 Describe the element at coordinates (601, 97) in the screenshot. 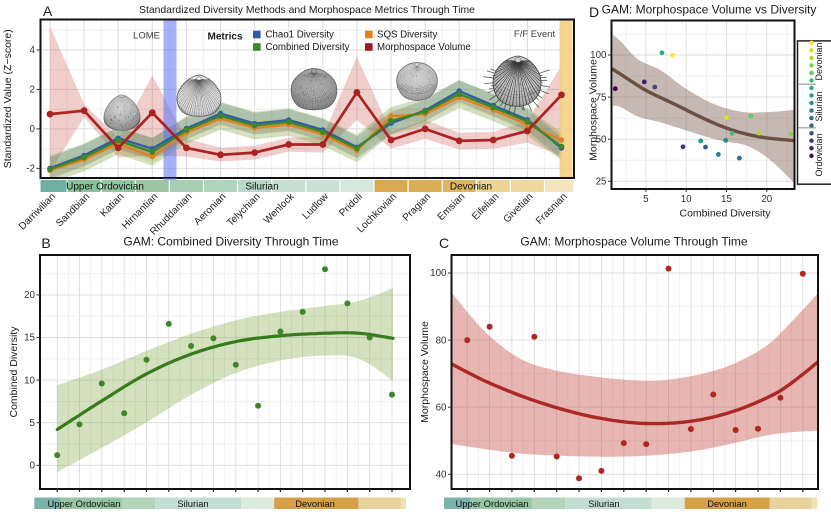

I see `svg-text: 75` at that location.